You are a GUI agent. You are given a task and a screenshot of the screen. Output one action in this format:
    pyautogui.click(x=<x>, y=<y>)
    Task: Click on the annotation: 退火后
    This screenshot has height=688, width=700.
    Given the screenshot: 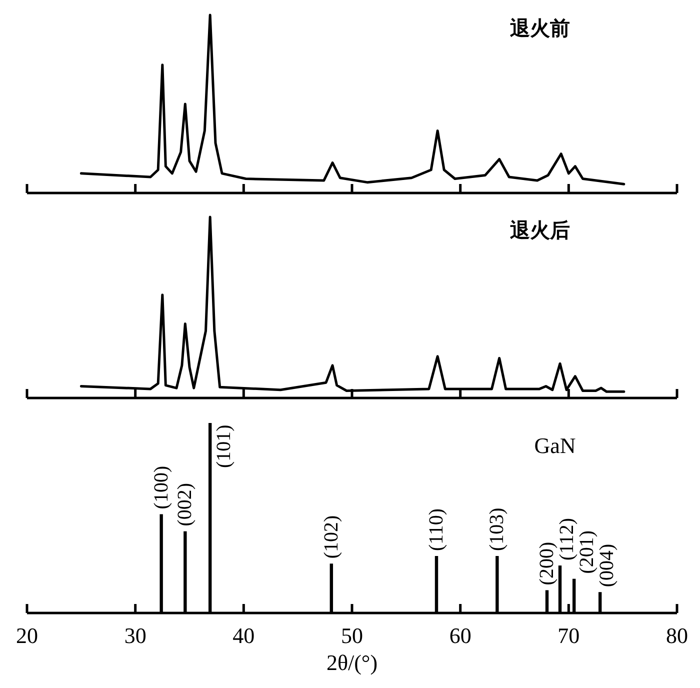 What is the action you would take?
    pyautogui.click(x=540, y=231)
    